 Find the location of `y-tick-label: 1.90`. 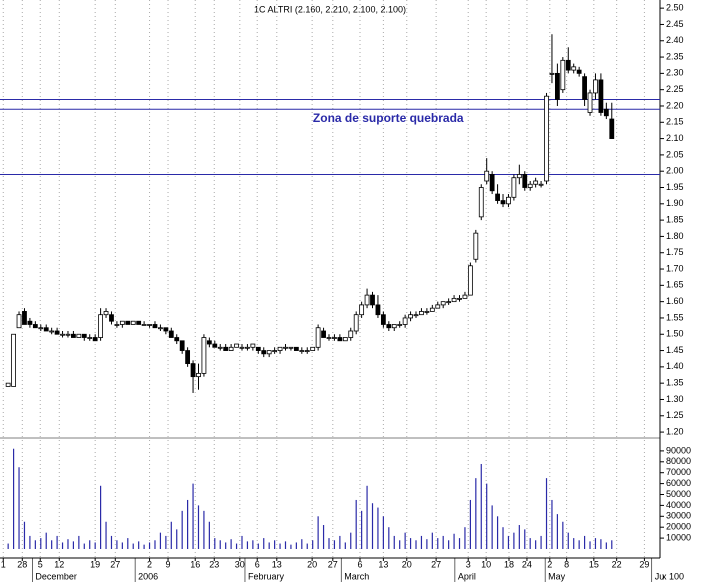

y-tick-label: 1.90 is located at coordinates (675, 203).